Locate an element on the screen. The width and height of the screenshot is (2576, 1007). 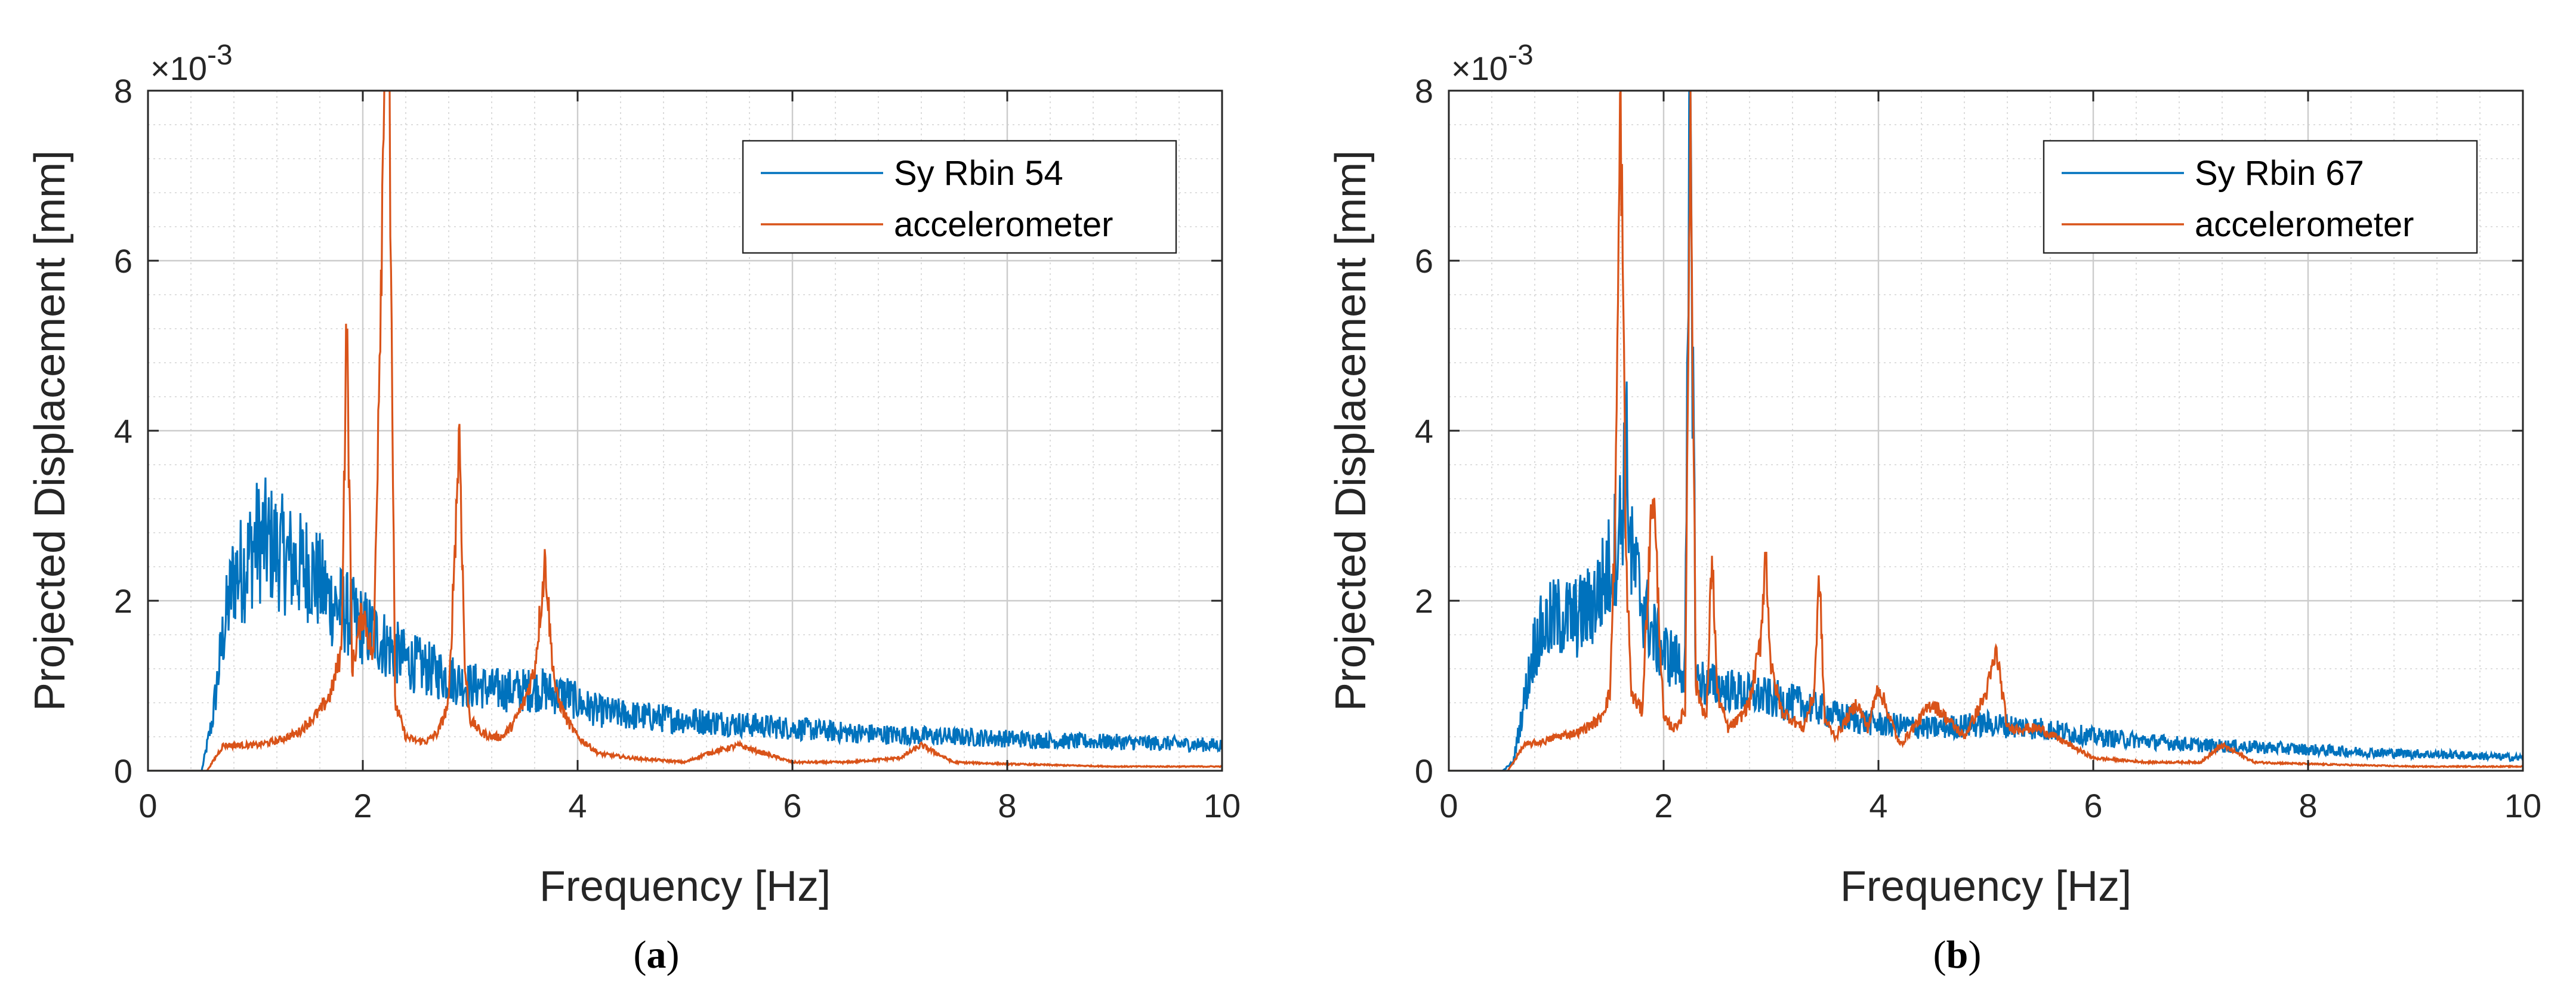
panel-caption-letter: b is located at coordinates (1958, 955).